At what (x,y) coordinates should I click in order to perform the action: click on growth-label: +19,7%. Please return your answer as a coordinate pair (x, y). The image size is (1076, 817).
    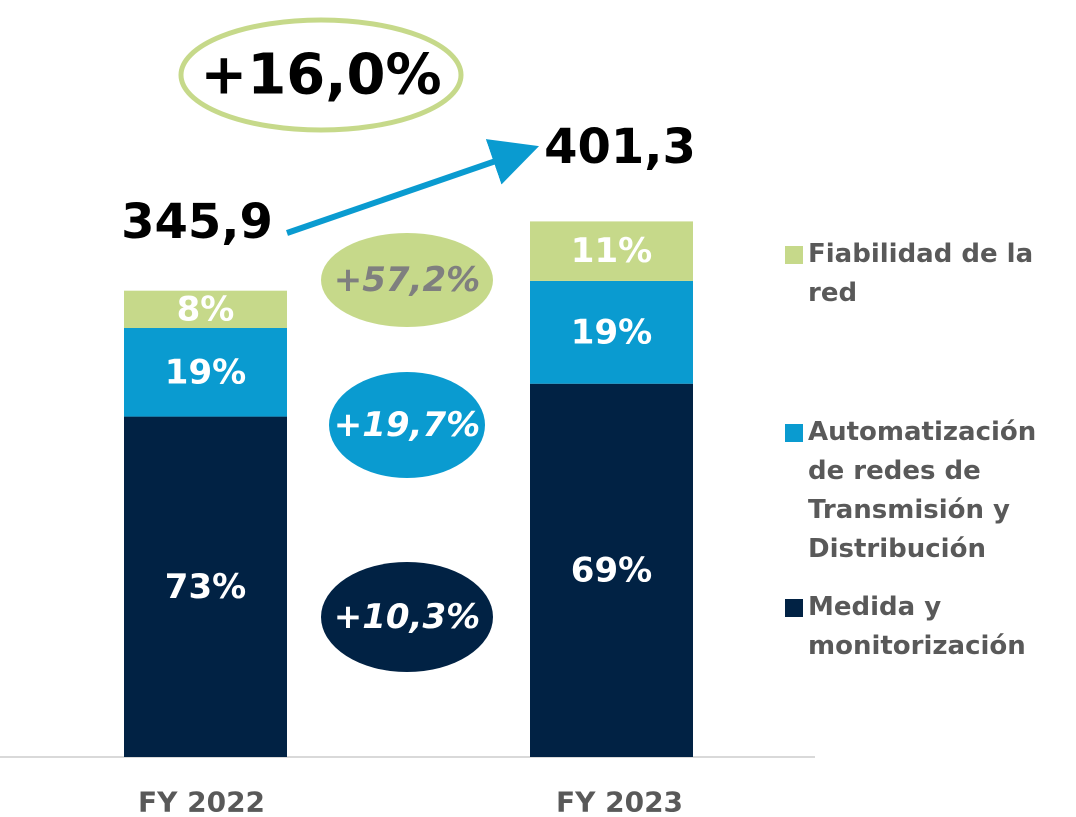
    Looking at the image, I should click on (407, 425).